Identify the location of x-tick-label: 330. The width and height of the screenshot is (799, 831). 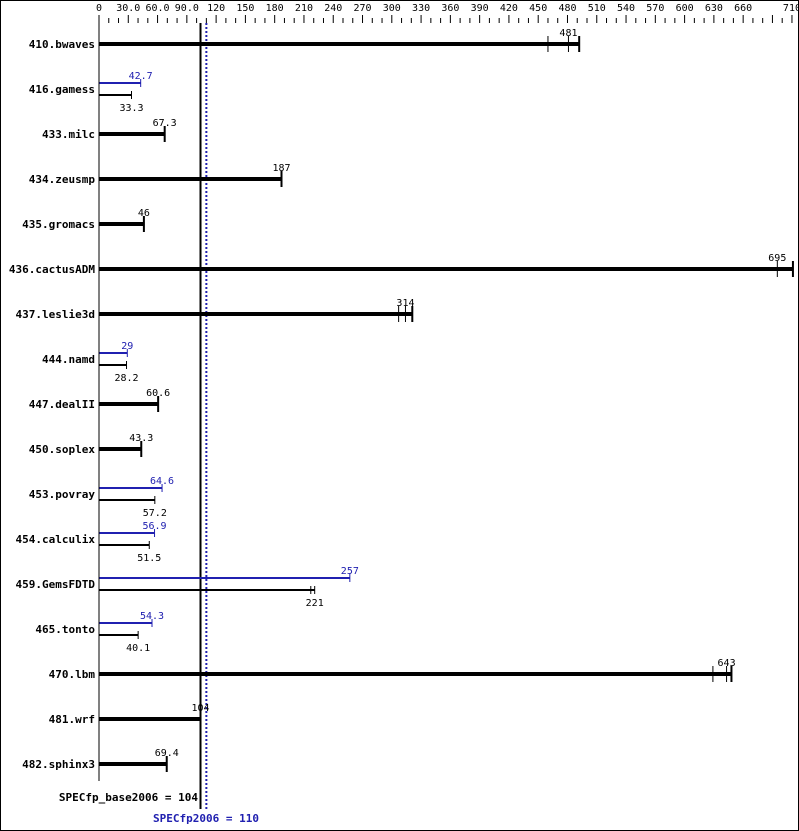
(421, 8).